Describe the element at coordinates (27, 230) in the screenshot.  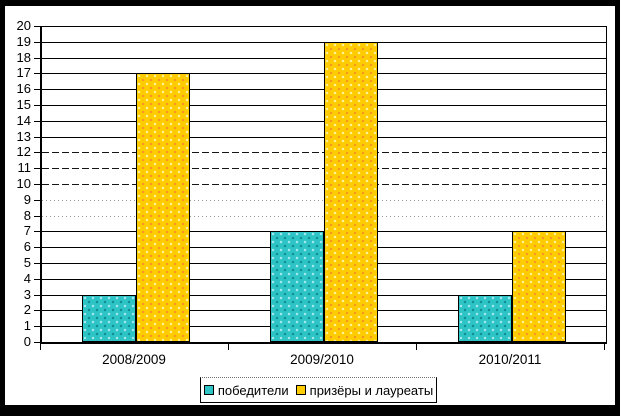
I see `y-axis-tick-label: 7` at that location.